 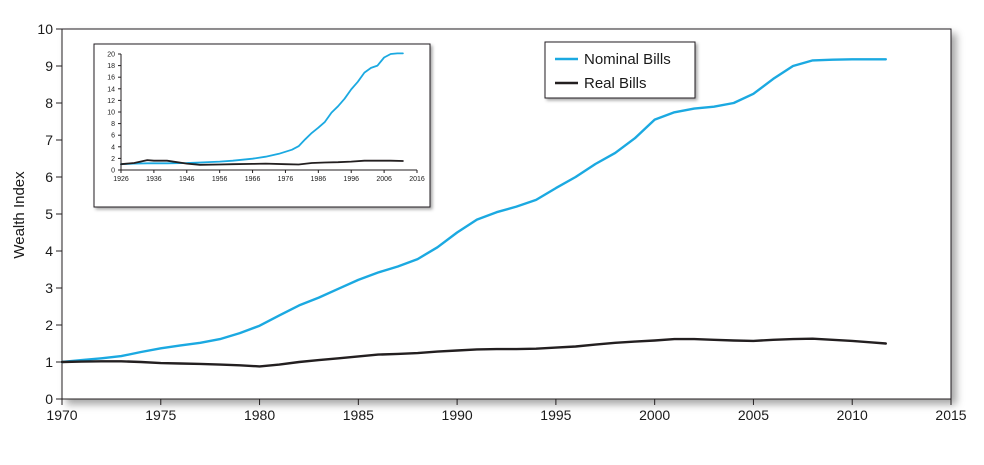 I want to click on main-y-tick-label: 10, so click(x=45, y=29).